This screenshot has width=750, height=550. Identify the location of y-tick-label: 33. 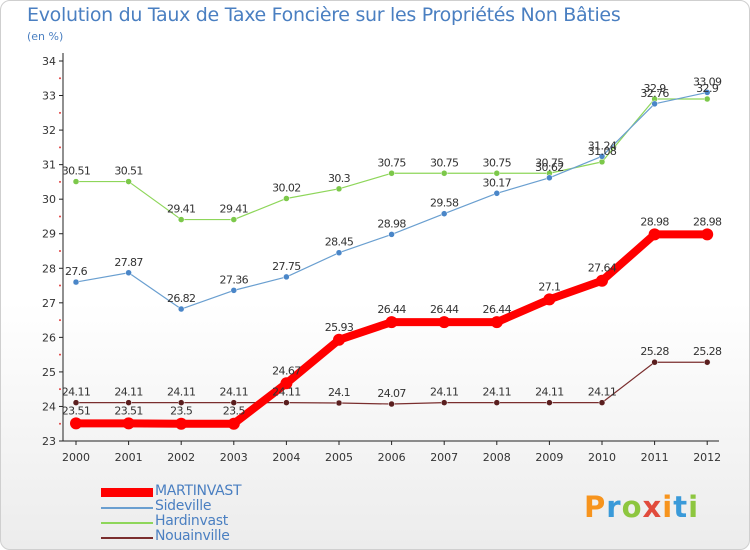
(49, 96).